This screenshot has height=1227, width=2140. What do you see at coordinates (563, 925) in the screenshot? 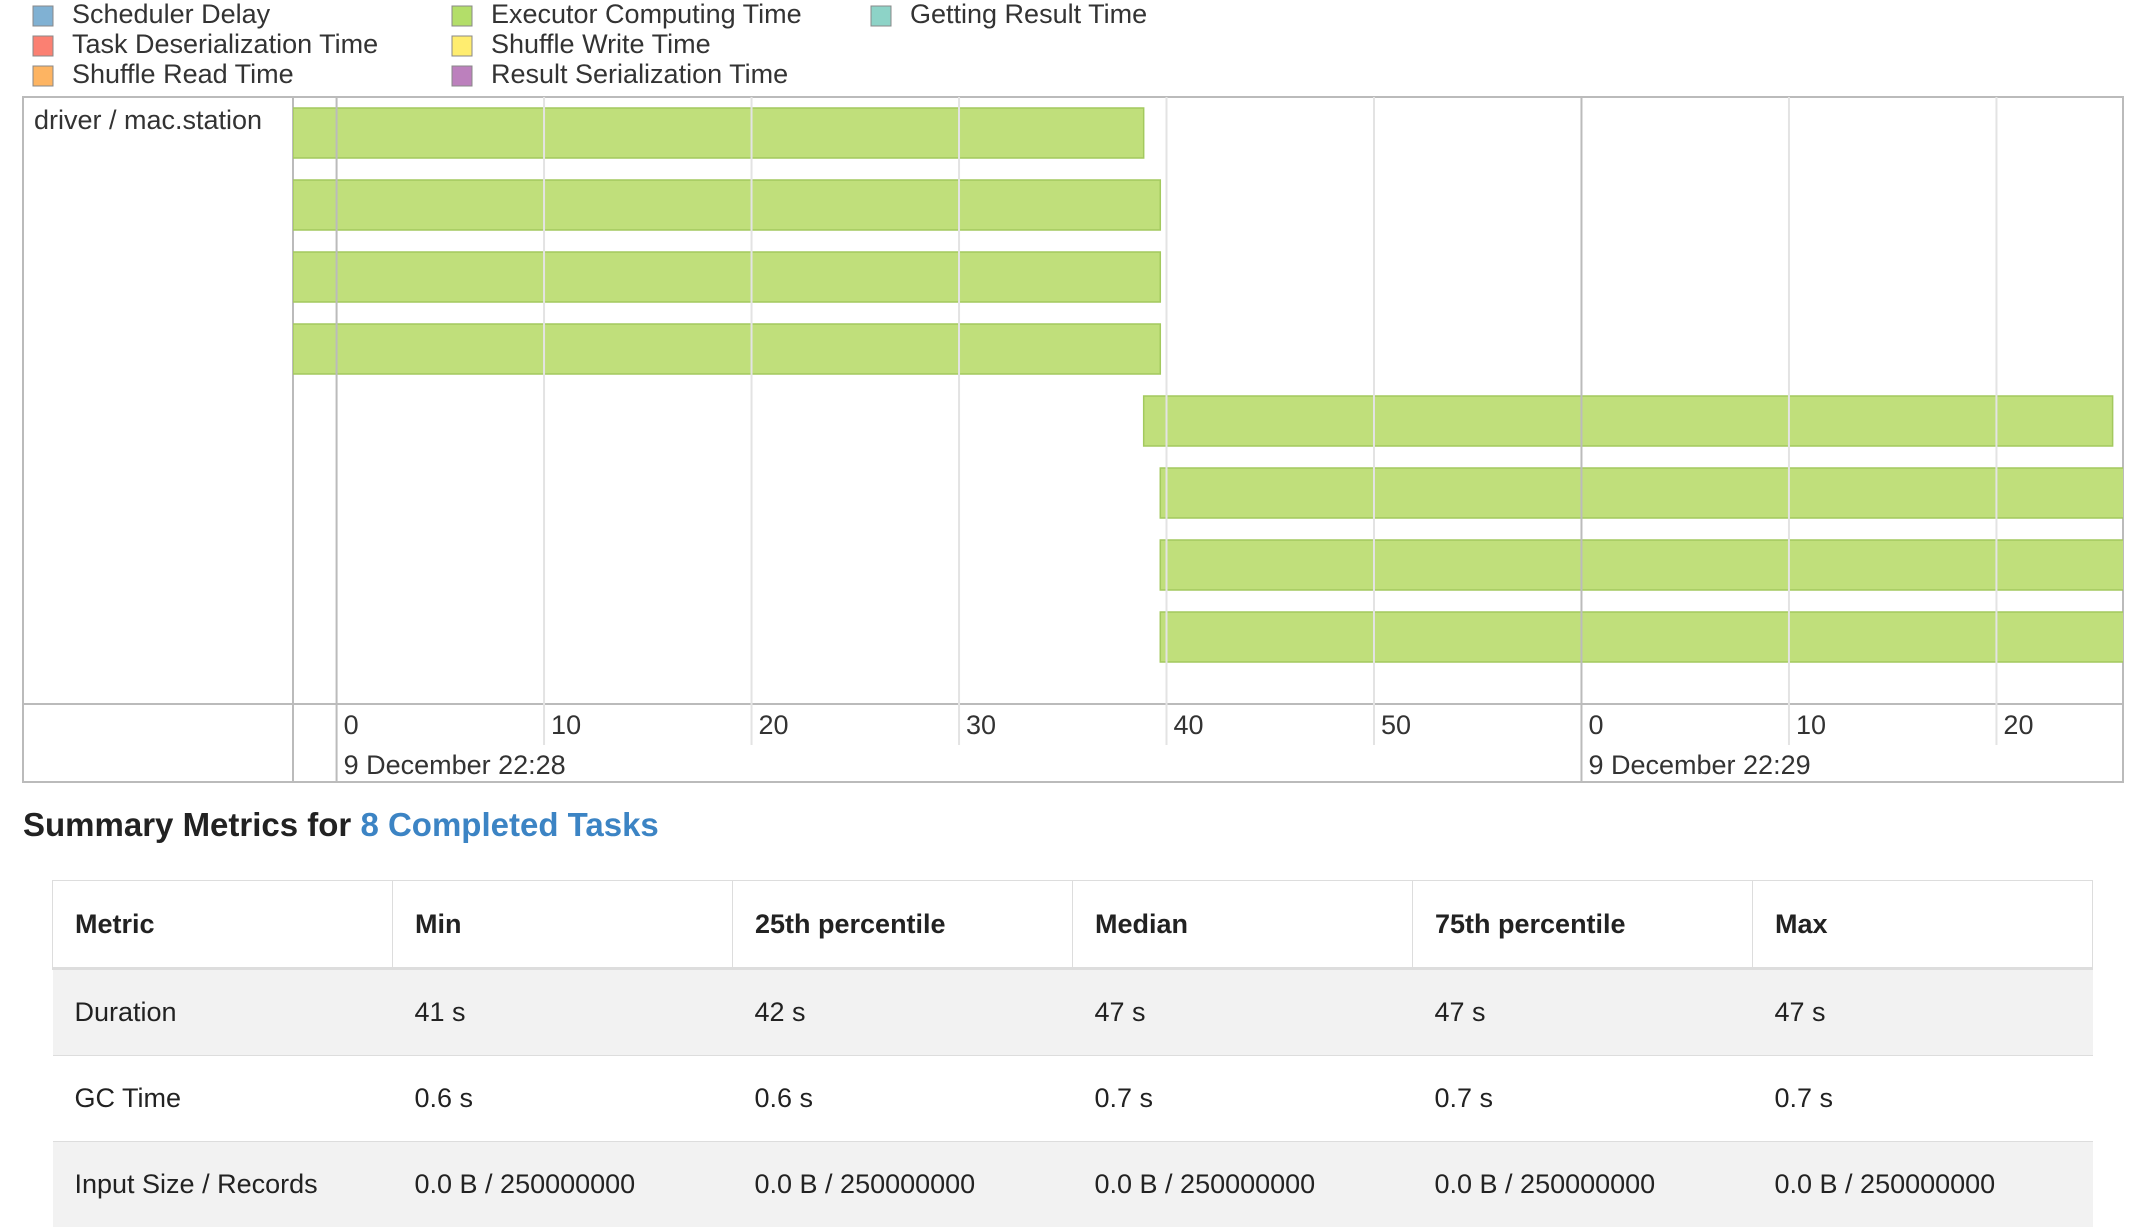
I see `header-cell: Min` at bounding box center [563, 925].